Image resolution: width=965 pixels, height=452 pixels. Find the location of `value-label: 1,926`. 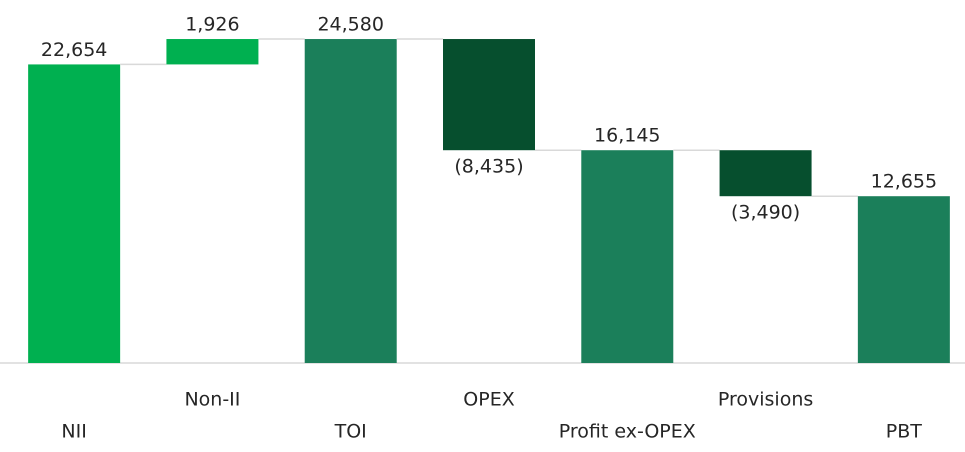

value-label: 1,926 is located at coordinates (212, 25).